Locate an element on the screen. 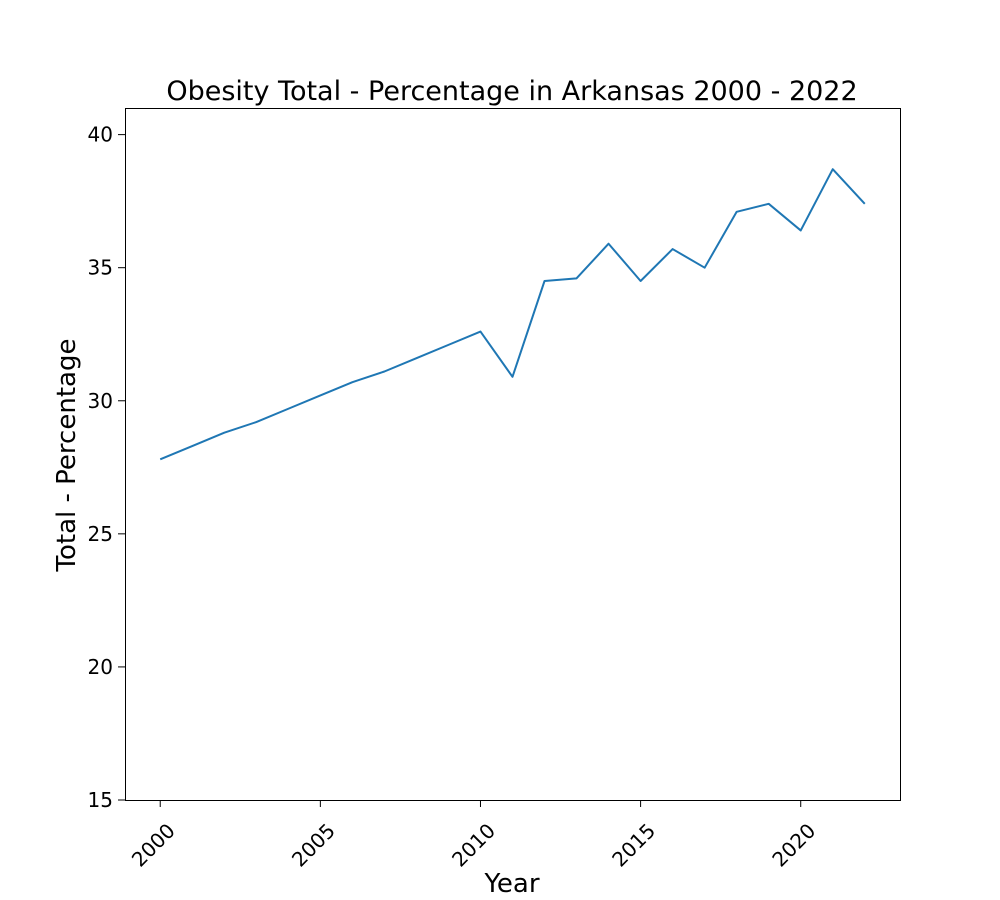  x-axis-label: Year is located at coordinates (511, 884).